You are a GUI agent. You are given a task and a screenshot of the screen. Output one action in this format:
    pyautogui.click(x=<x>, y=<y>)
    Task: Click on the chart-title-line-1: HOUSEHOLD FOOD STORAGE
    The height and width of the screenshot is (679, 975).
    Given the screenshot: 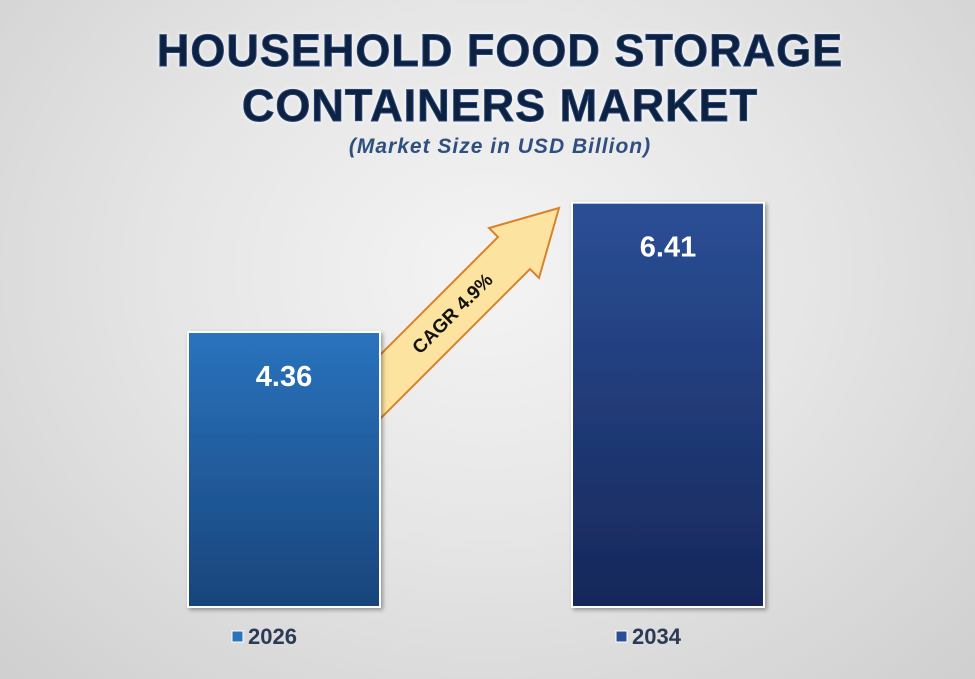 What is the action you would take?
    pyautogui.click(x=500, y=50)
    